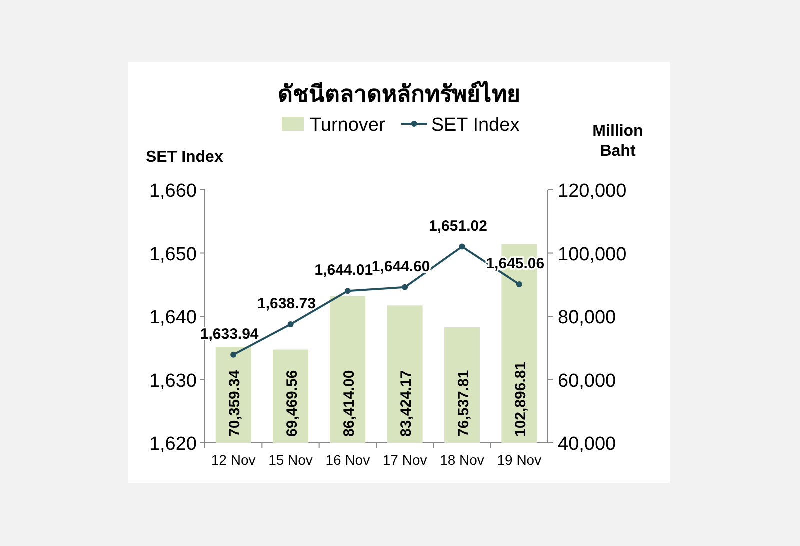 The width and height of the screenshot is (800, 546). What do you see at coordinates (587, 381) in the screenshot?
I see `y2-tick-label: 60,000` at bounding box center [587, 381].